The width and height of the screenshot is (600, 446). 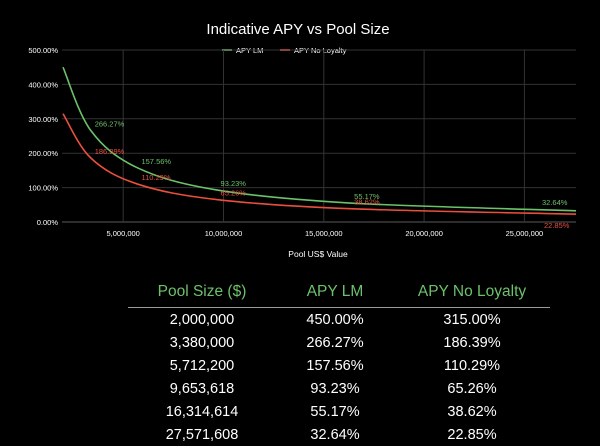 I want to click on y-tick-label: 100.00%, so click(x=43, y=188).